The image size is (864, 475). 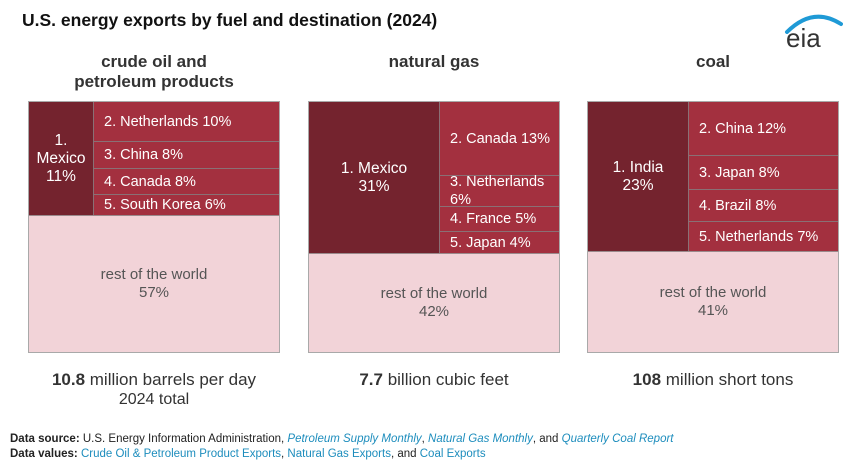 What do you see at coordinates (452, 454) in the screenshot?
I see `link-coal-exports: Coal Exports` at bounding box center [452, 454].